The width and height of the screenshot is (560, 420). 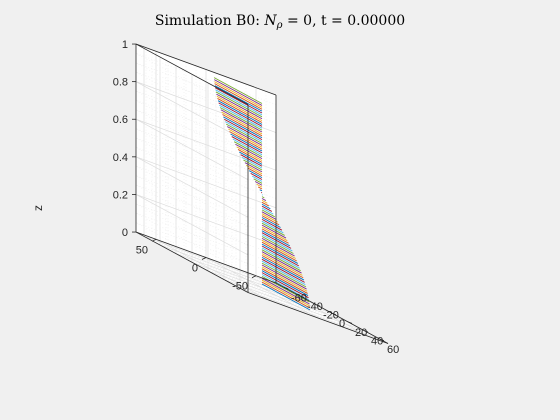 What do you see at coordinates (361, 333) in the screenshot?
I see `x-tick-label: 20` at bounding box center [361, 333].